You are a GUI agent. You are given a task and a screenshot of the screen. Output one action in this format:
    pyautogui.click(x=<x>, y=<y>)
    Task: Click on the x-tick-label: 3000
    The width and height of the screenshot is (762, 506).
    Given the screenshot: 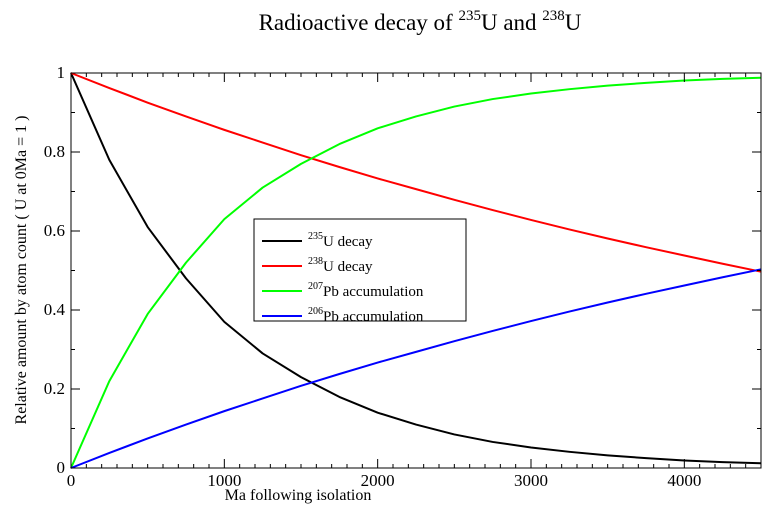 What is the action you would take?
    pyautogui.click(x=531, y=480)
    